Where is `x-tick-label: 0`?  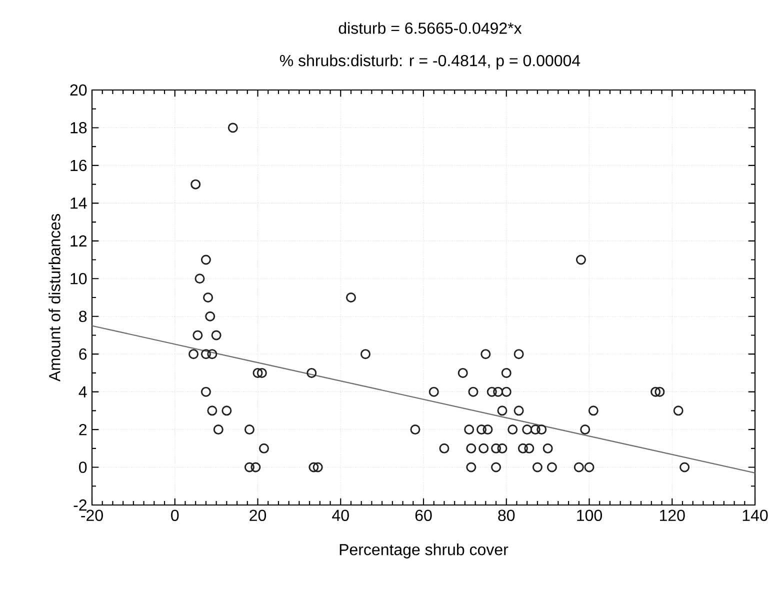
x-tick-label: 0 is located at coordinates (175, 516).